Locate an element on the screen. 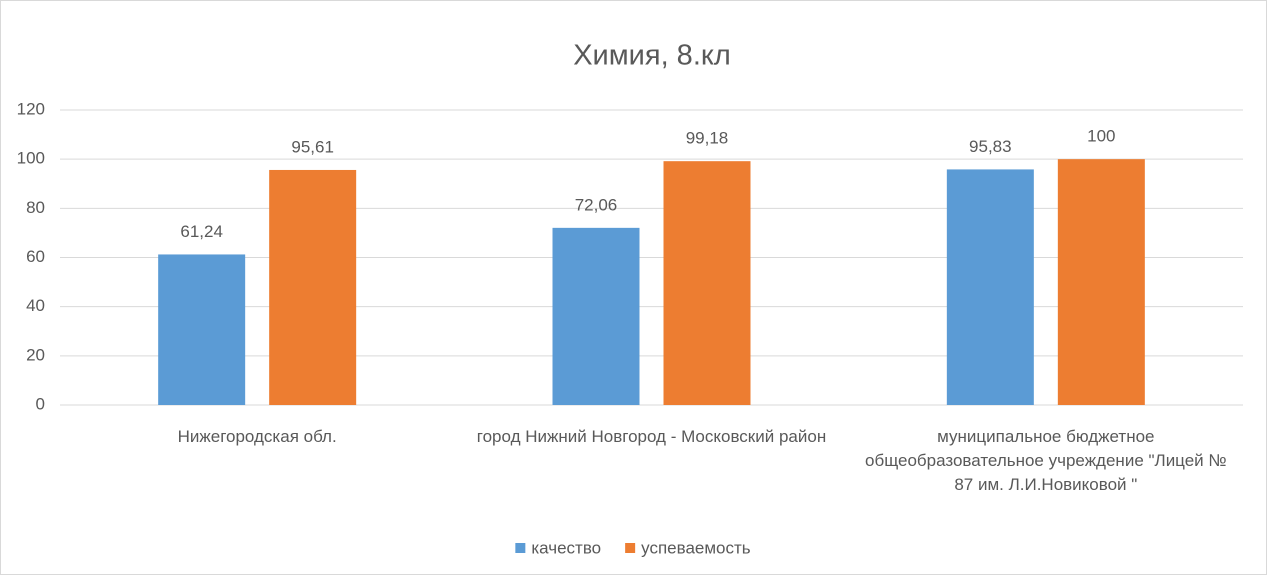 The height and width of the screenshot is (575, 1267). y-tick-label: 0 is located at coordinates (40, 403).